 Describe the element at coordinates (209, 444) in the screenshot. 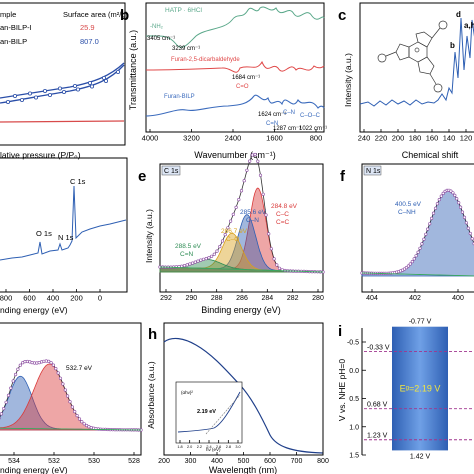

I see `panel-h-inset-xticks: 1.8 2.0 2.2 2.4 2.6 2.8 3.0` at that location.